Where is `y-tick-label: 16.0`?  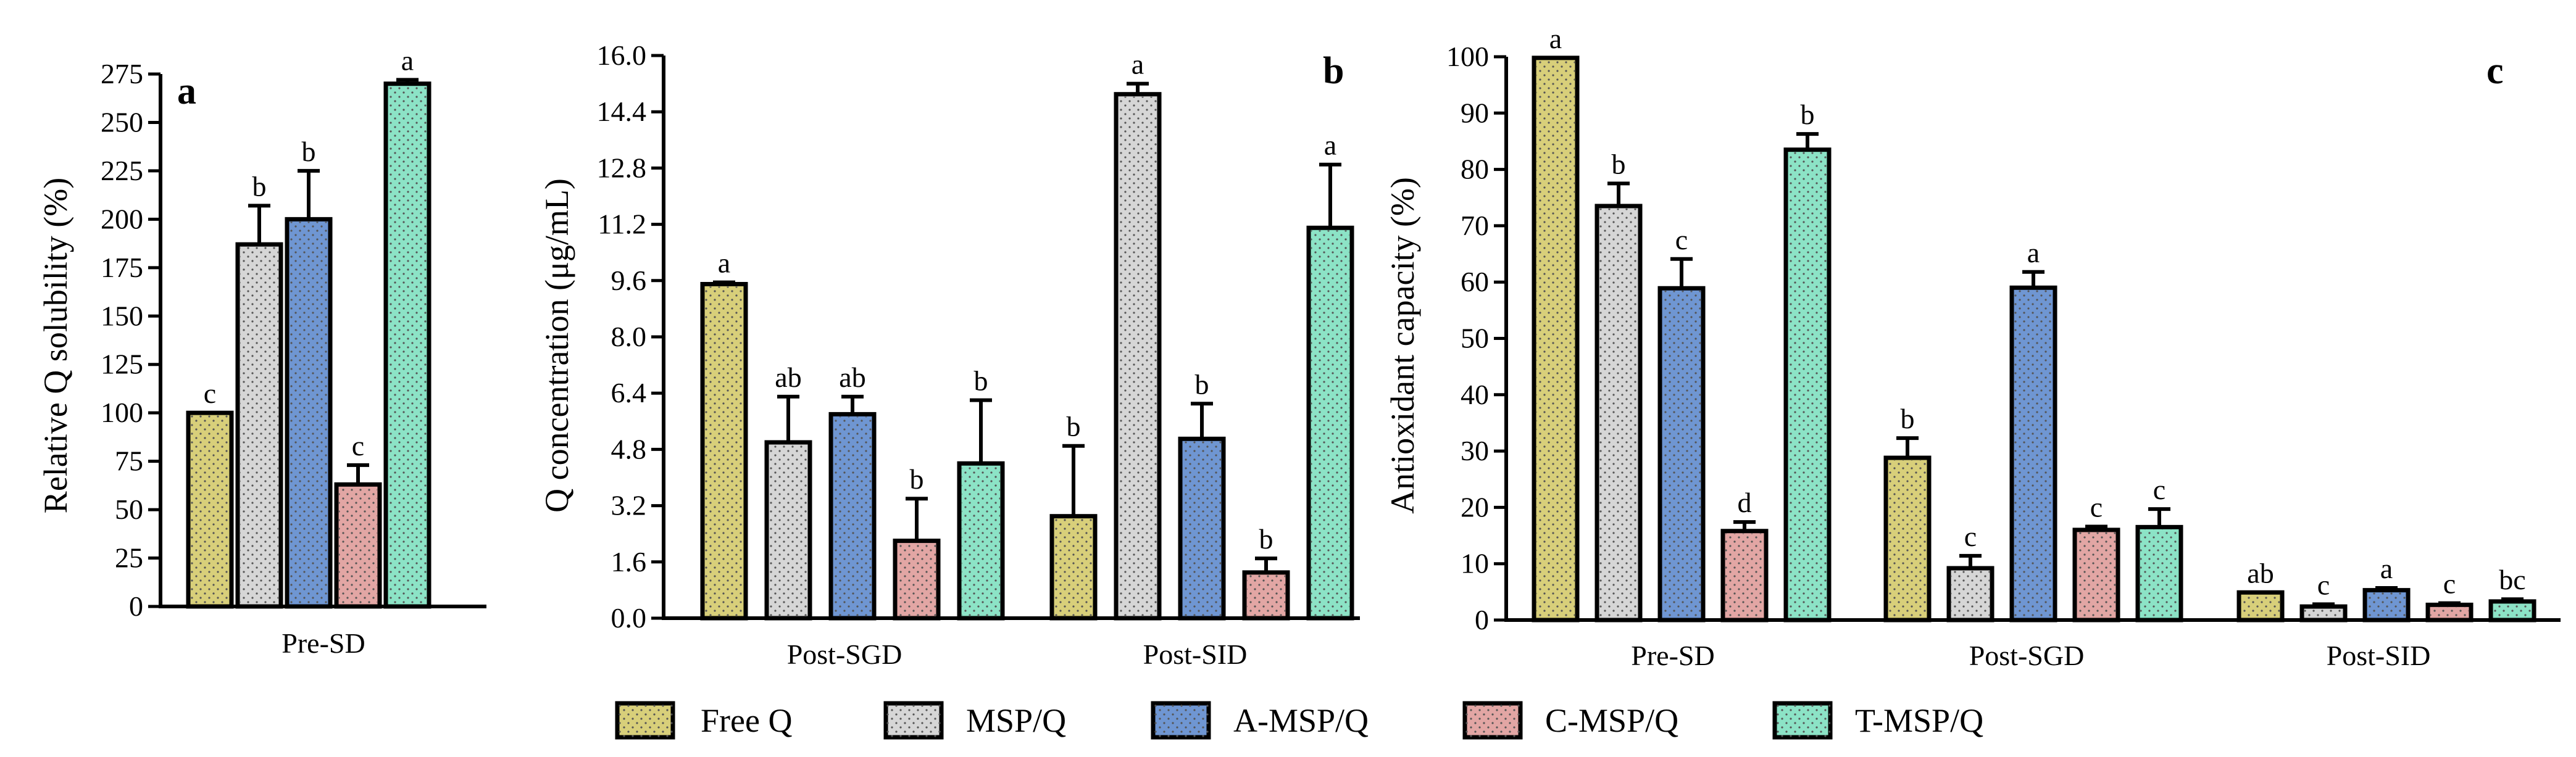 y-tick-label: 16.0 is located at coordinates (622, 55).